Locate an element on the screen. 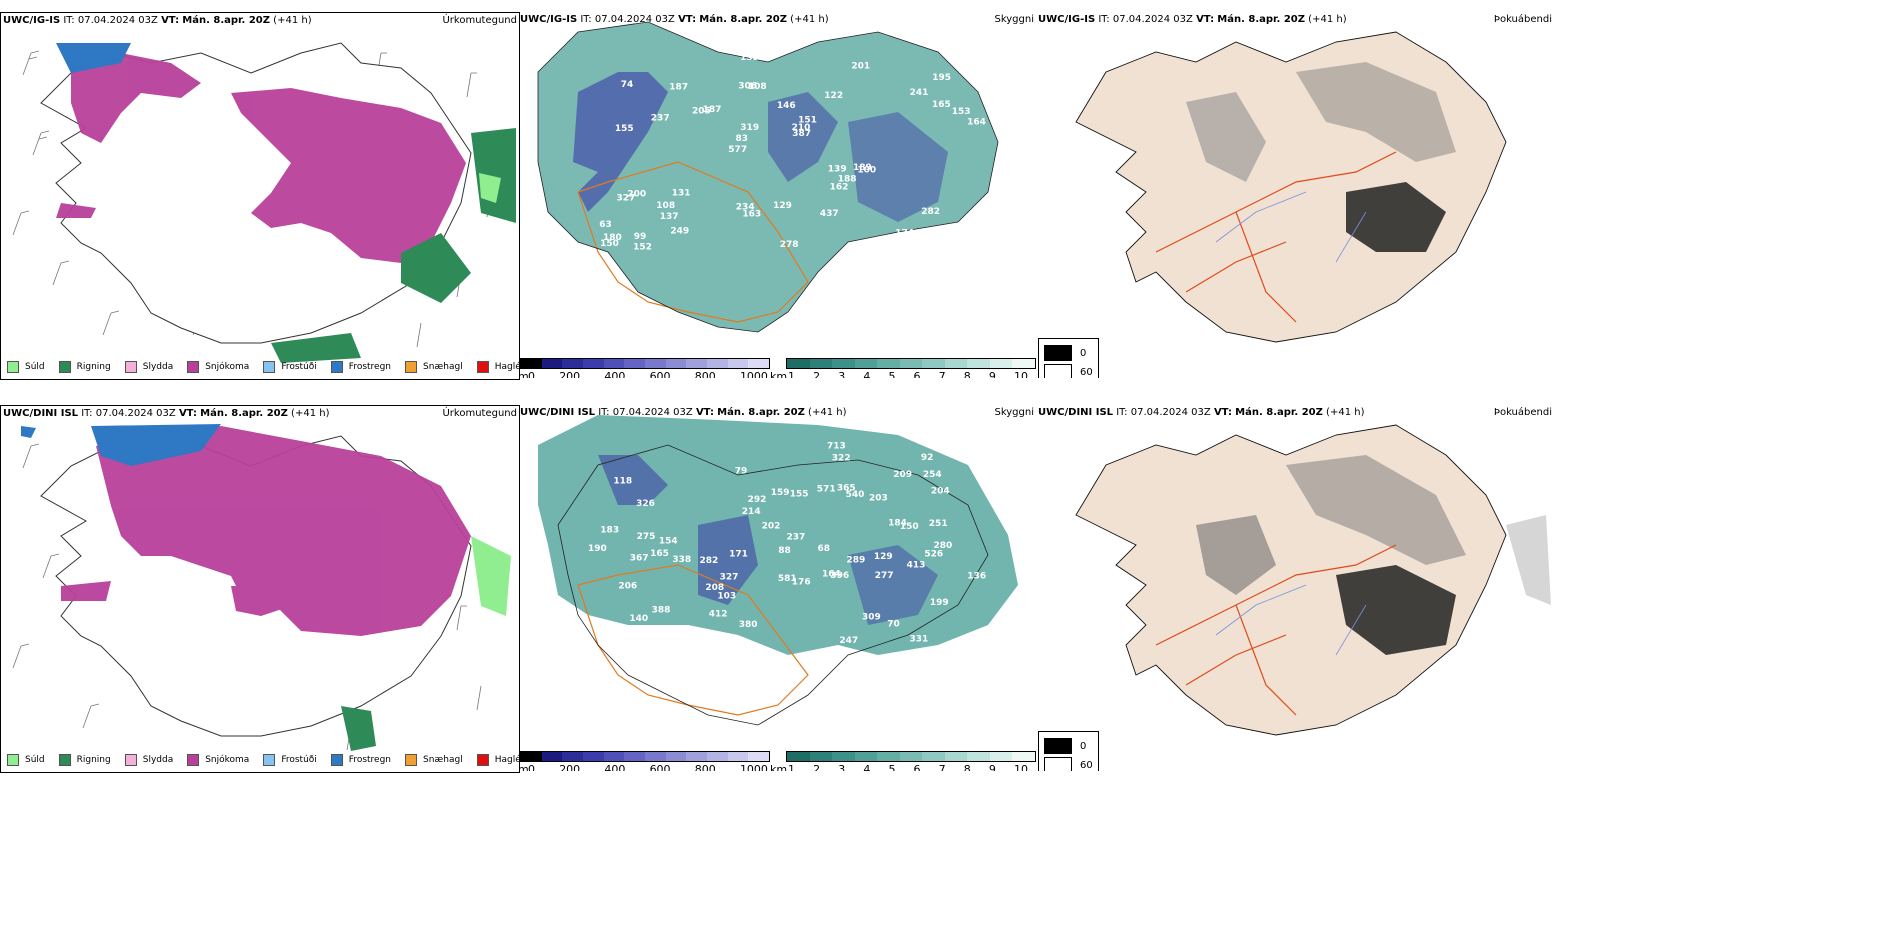  visibility-value-label: 164 is located at coordinates (831, 575).